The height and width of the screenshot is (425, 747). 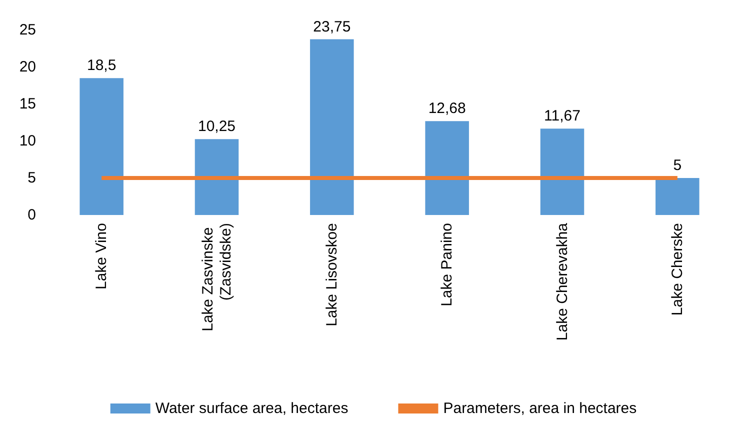 I want to click on legend-label: Water surface area, hectares, so click(x=251, y=408).